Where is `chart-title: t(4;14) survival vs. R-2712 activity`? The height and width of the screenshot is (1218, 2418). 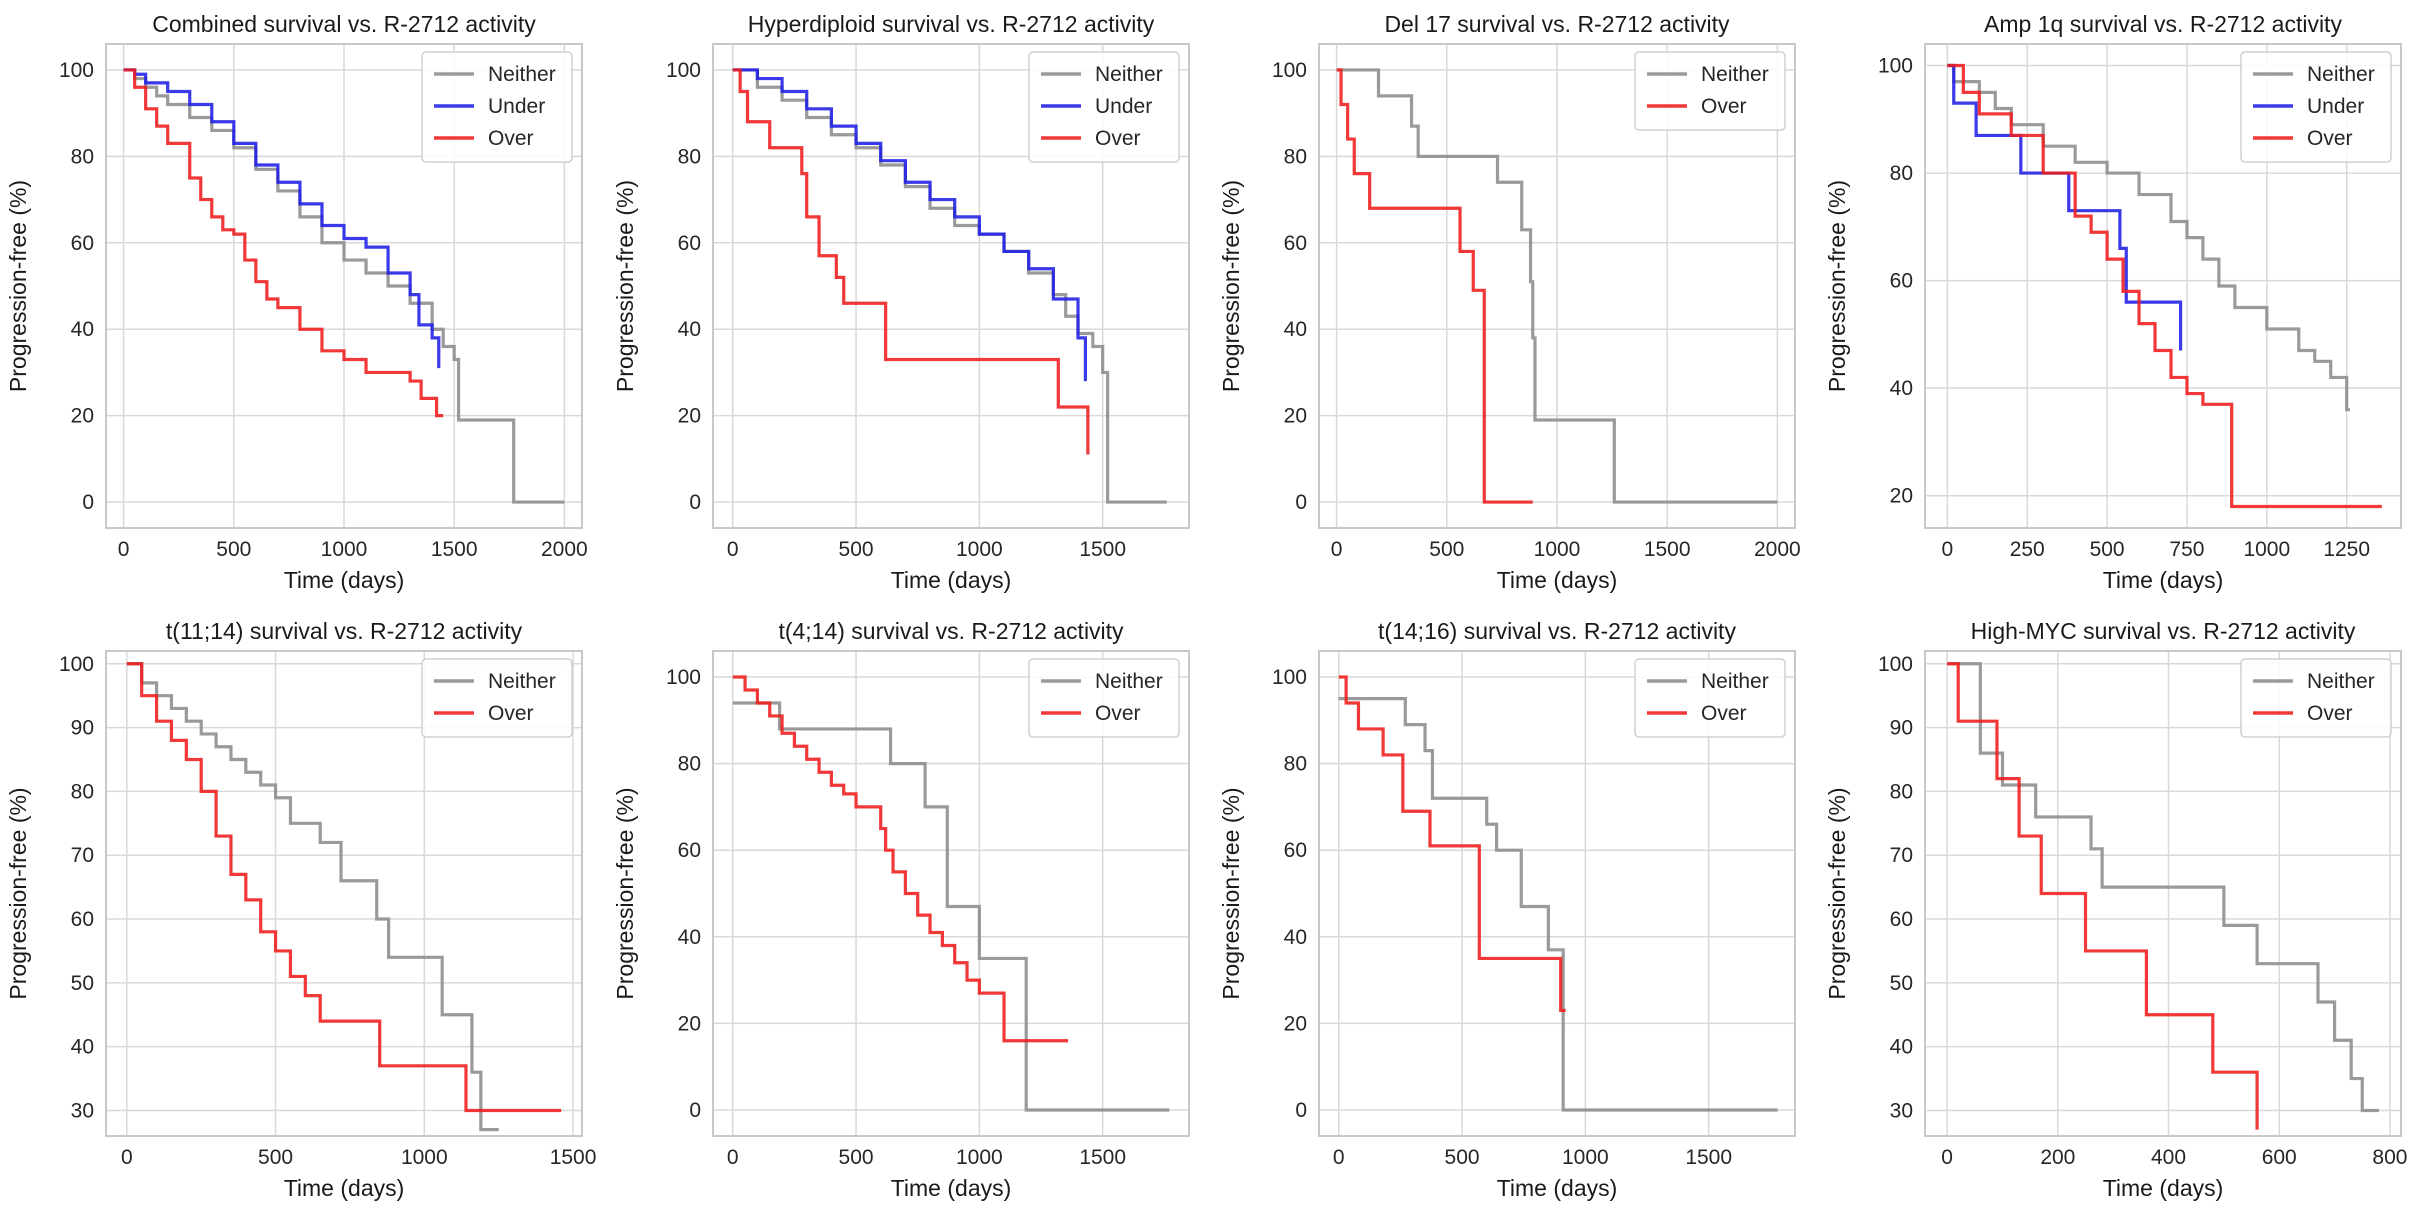
chart-title: t(4;14) survival vs. R-2712 activity is located at coordinates (951, 631).